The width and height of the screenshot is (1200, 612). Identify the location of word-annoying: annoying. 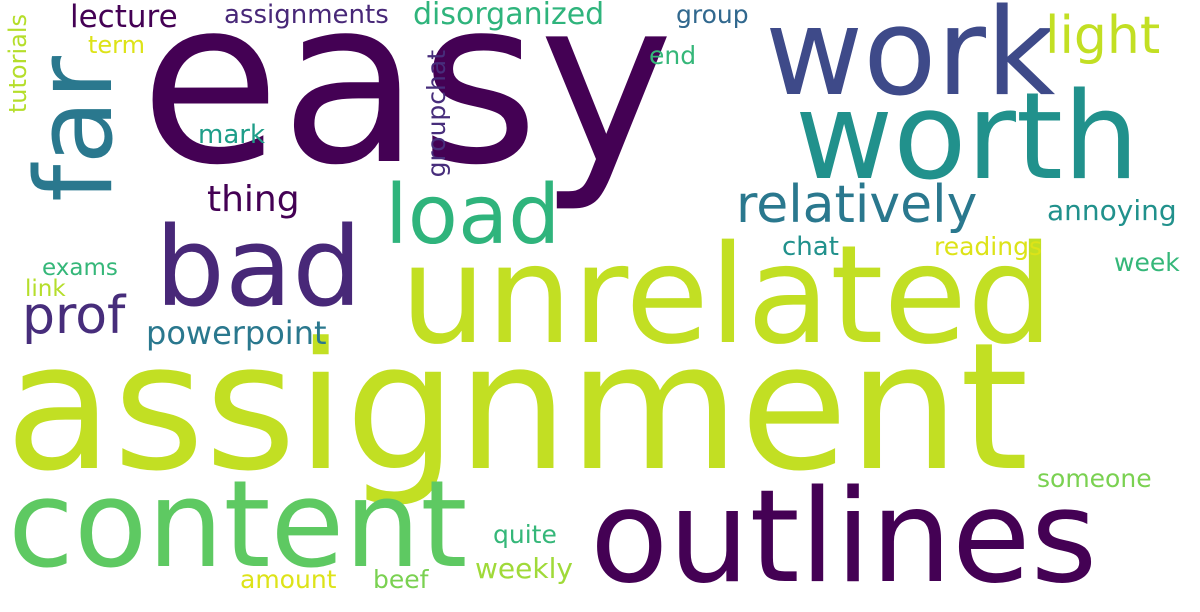
(1112, 210).